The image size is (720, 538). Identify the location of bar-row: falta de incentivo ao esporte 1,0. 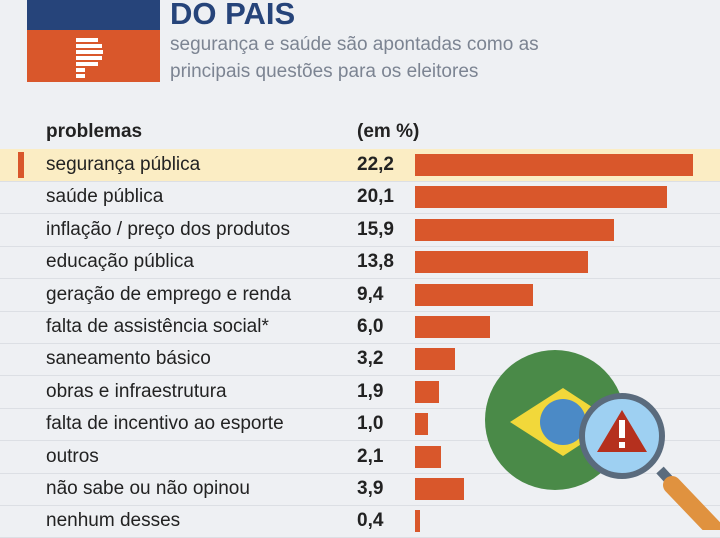
(360, 425).